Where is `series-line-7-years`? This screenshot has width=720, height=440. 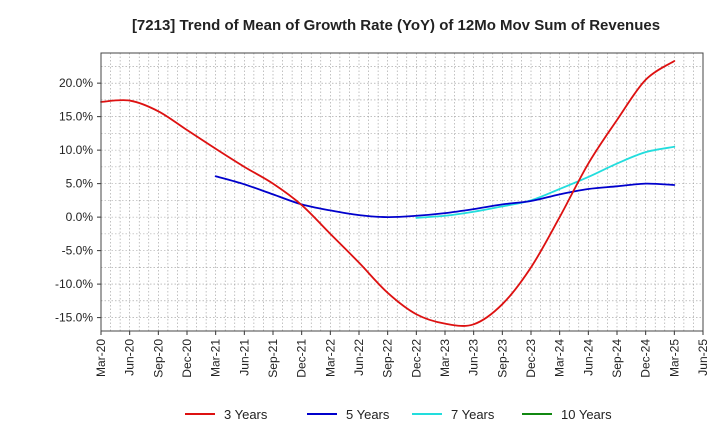 series-line-7-years is located at coordinates (545, 182).